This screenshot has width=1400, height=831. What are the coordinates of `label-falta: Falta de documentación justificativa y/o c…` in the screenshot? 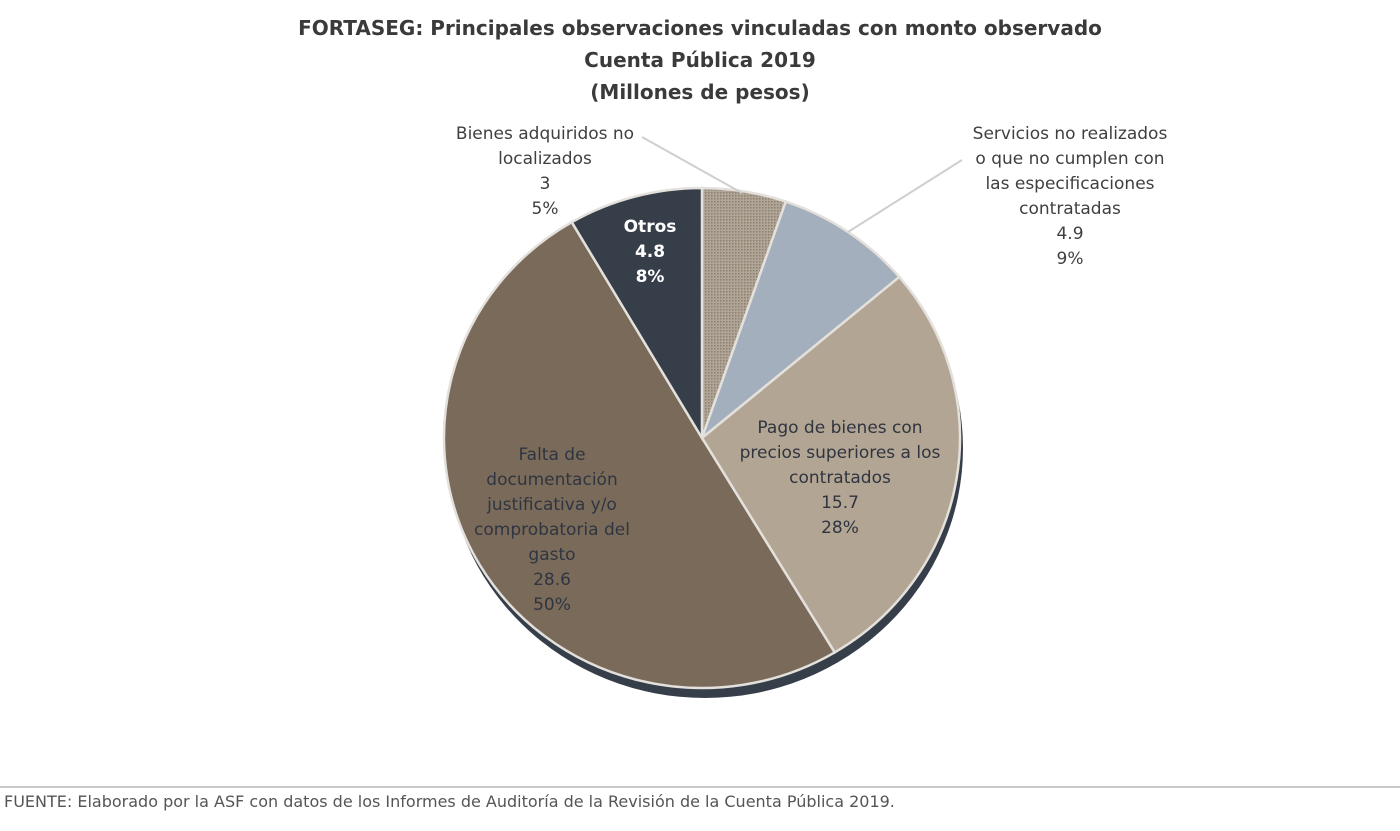 It's located at (552, 530).